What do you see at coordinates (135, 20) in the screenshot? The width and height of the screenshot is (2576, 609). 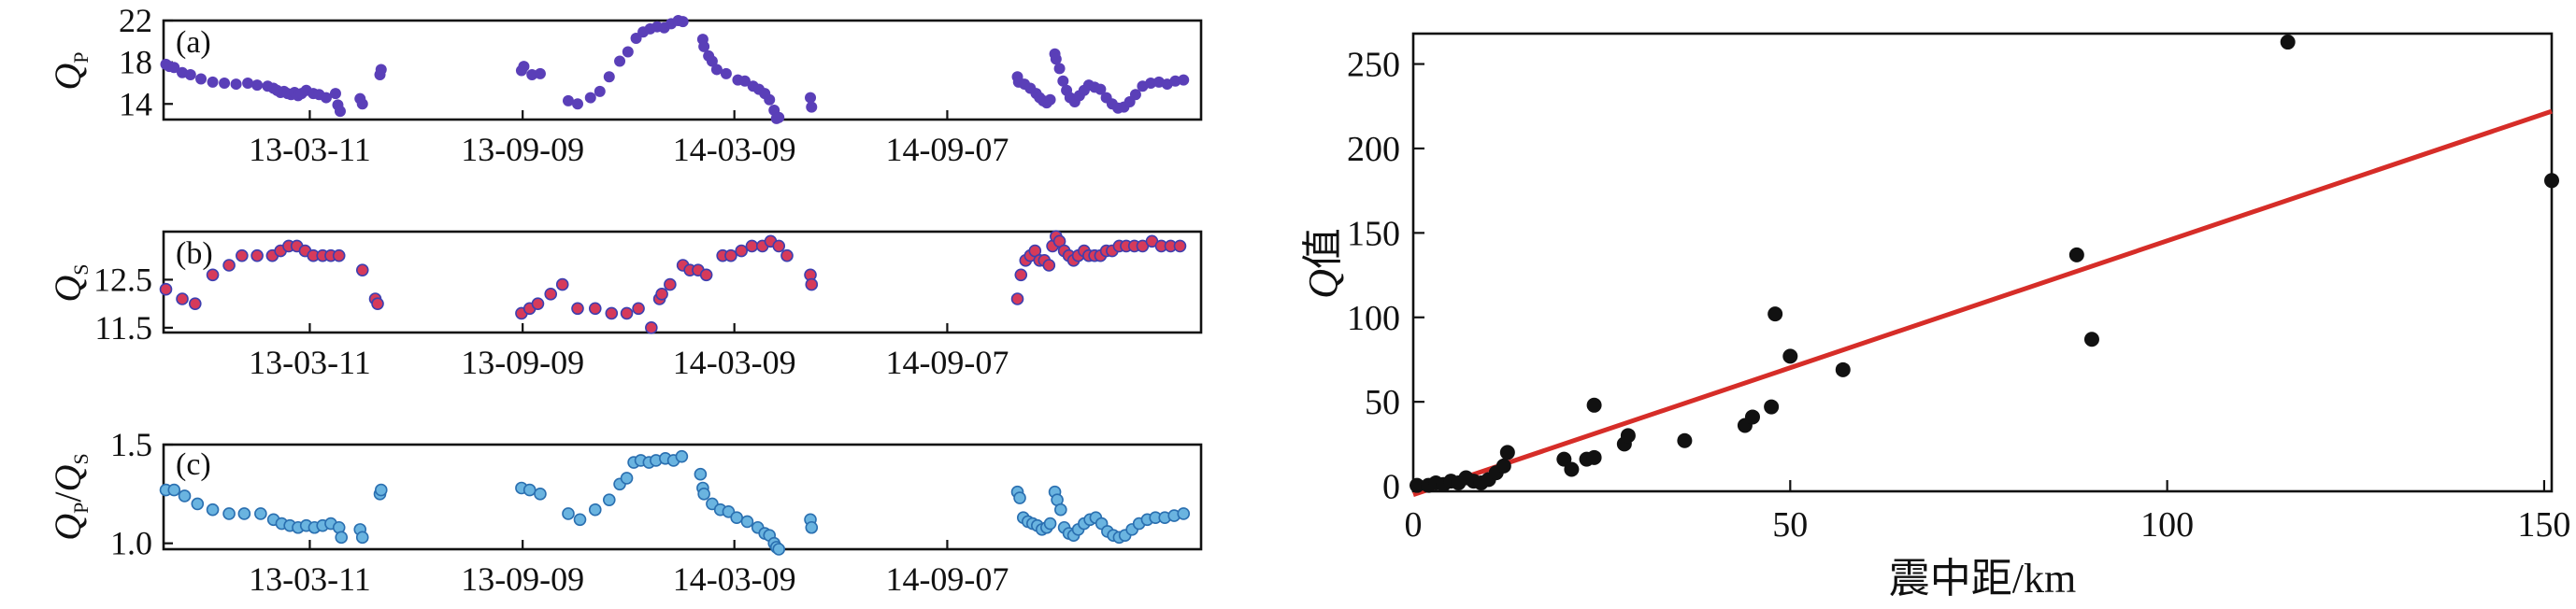 I see `y-tick-label: 22` at bounding box center [135, 20].